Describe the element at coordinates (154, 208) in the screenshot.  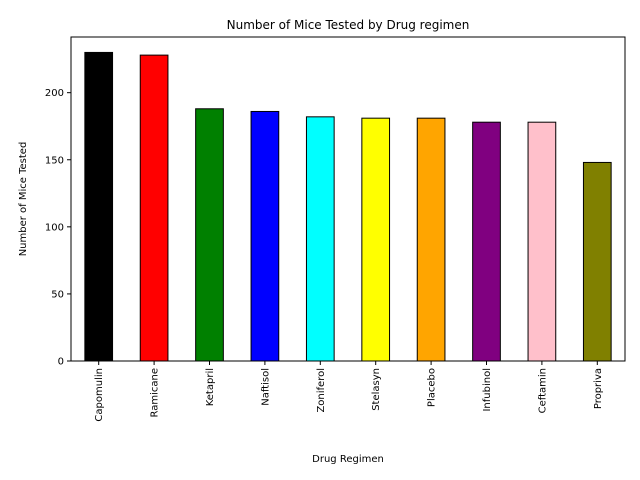
I see `bar-ramicane` at that location.